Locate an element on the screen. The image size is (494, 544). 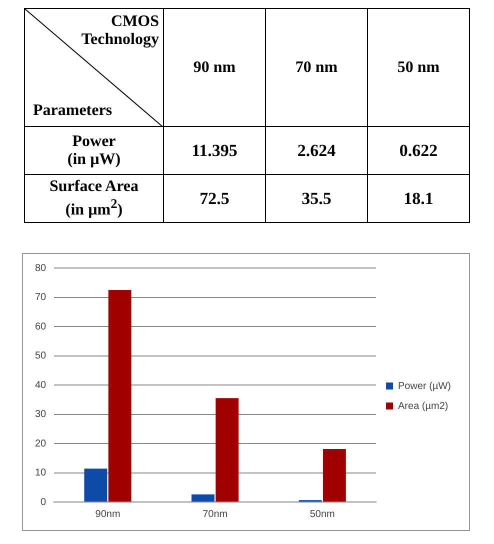
x-tick-label: 70nm is located at coordinates (215, 514).